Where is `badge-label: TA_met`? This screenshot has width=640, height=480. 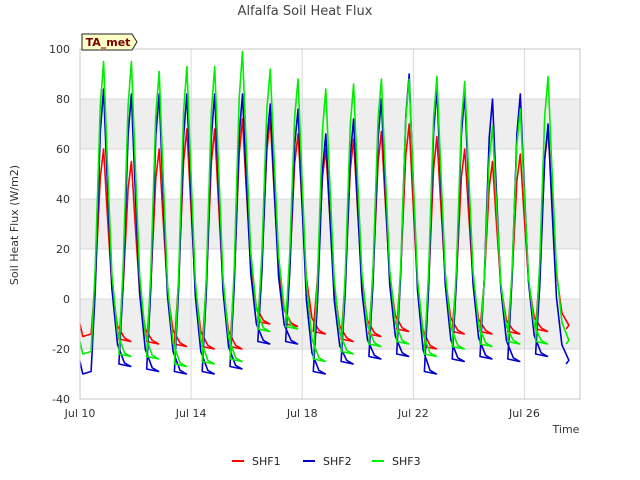 badge-label: TA_met is located at coordinates (108, 42).